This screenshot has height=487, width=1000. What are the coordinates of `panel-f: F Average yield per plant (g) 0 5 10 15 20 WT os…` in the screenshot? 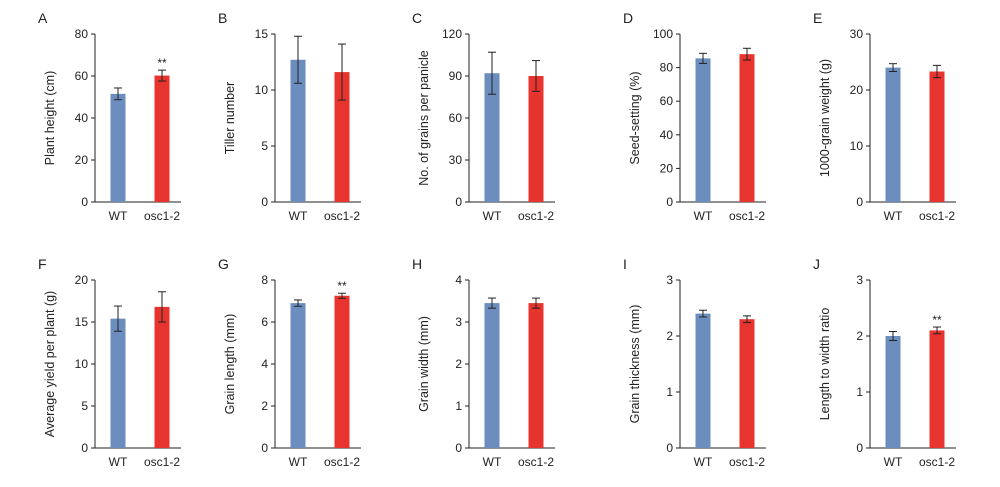 It's located at (109, 362).